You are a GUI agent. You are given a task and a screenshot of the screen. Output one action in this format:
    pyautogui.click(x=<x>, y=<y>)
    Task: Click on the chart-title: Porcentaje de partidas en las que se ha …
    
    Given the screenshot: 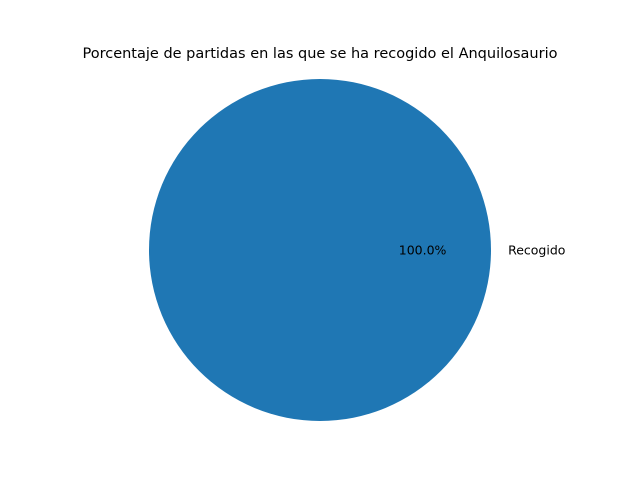 What is the action you would take?
    pyautogui.click(x=319, y=54)
    